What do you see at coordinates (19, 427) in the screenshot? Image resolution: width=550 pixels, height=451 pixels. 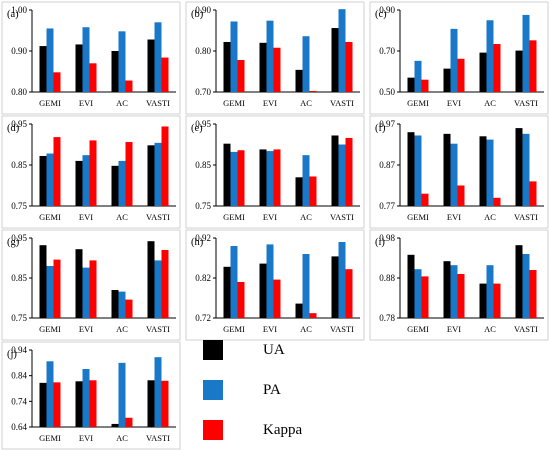 I see `y-tick-label: 0.64` at bounding box center [19, 427].